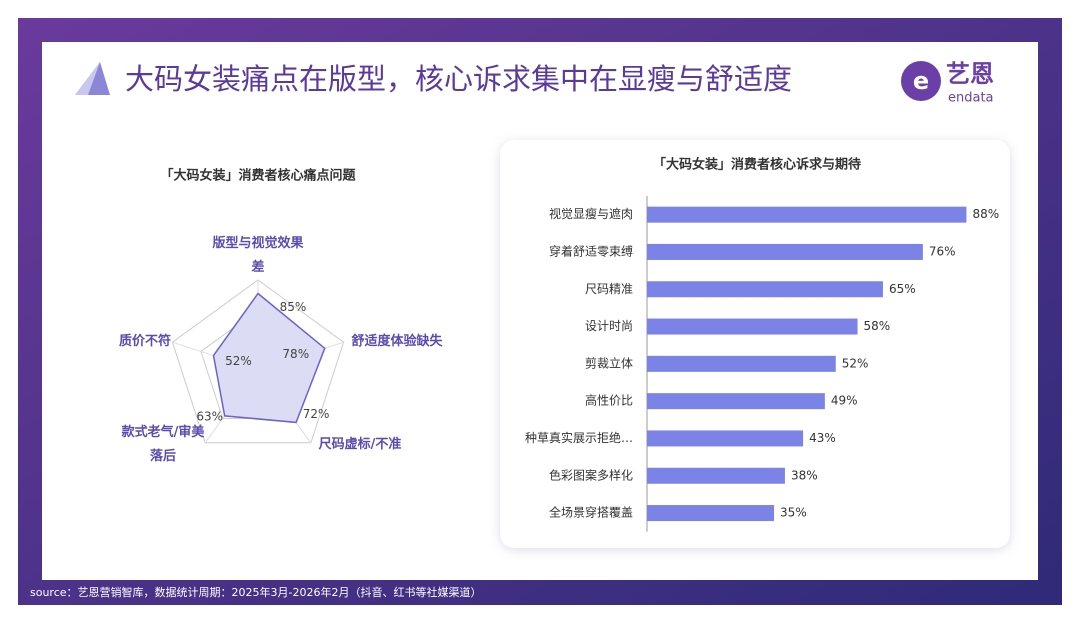  Describe the element at coordinates (793, 513) in the screenshot. I see `value-label: 35%` at that location.